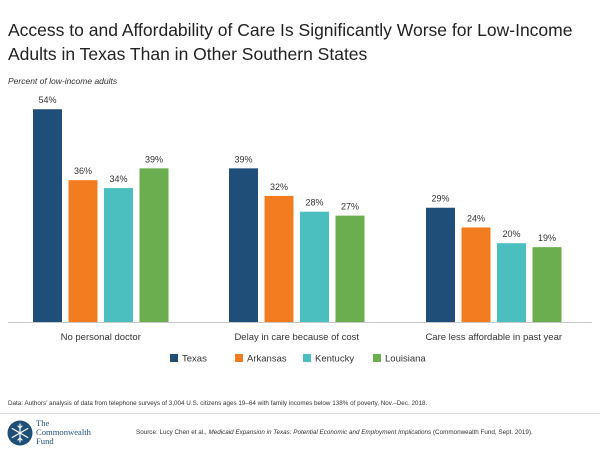  Describe the element at coordinates (547, 238) in the screenshot. I see `bar-value-label: 19%` at that location.